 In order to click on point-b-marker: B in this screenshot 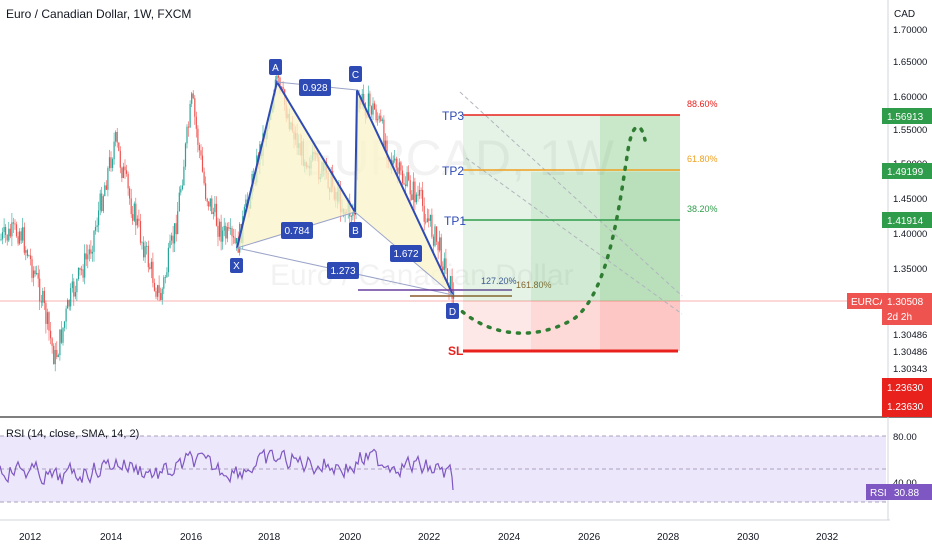, I will do `click(355, 230)`.